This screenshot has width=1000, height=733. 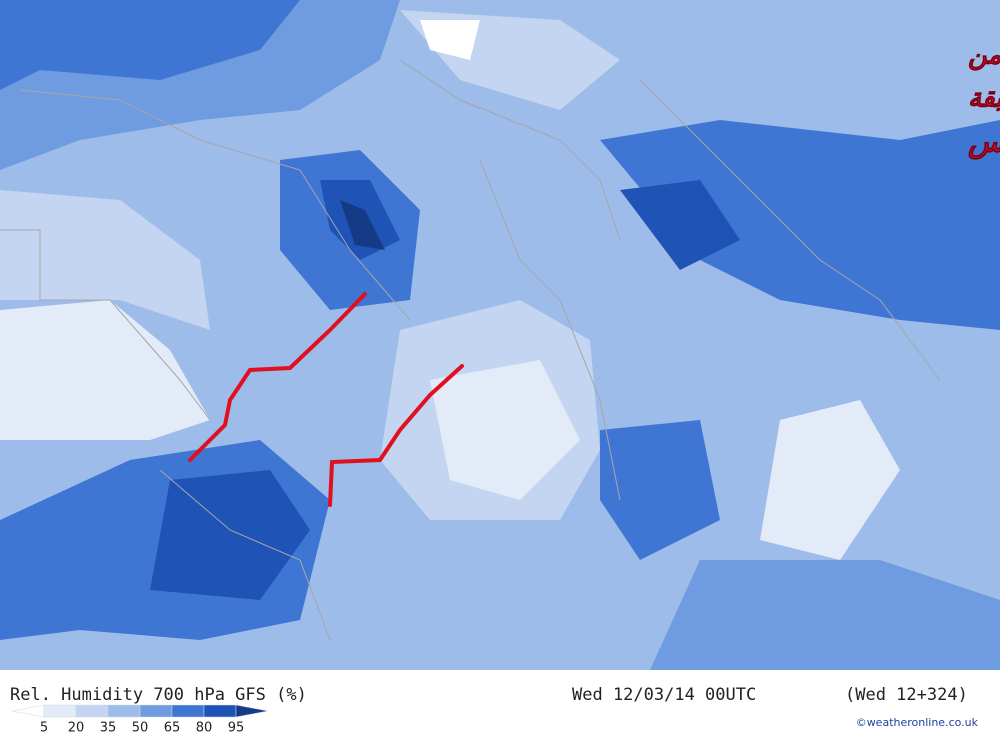 I want to click on annotation-strokes, so click(x=326, y=399).